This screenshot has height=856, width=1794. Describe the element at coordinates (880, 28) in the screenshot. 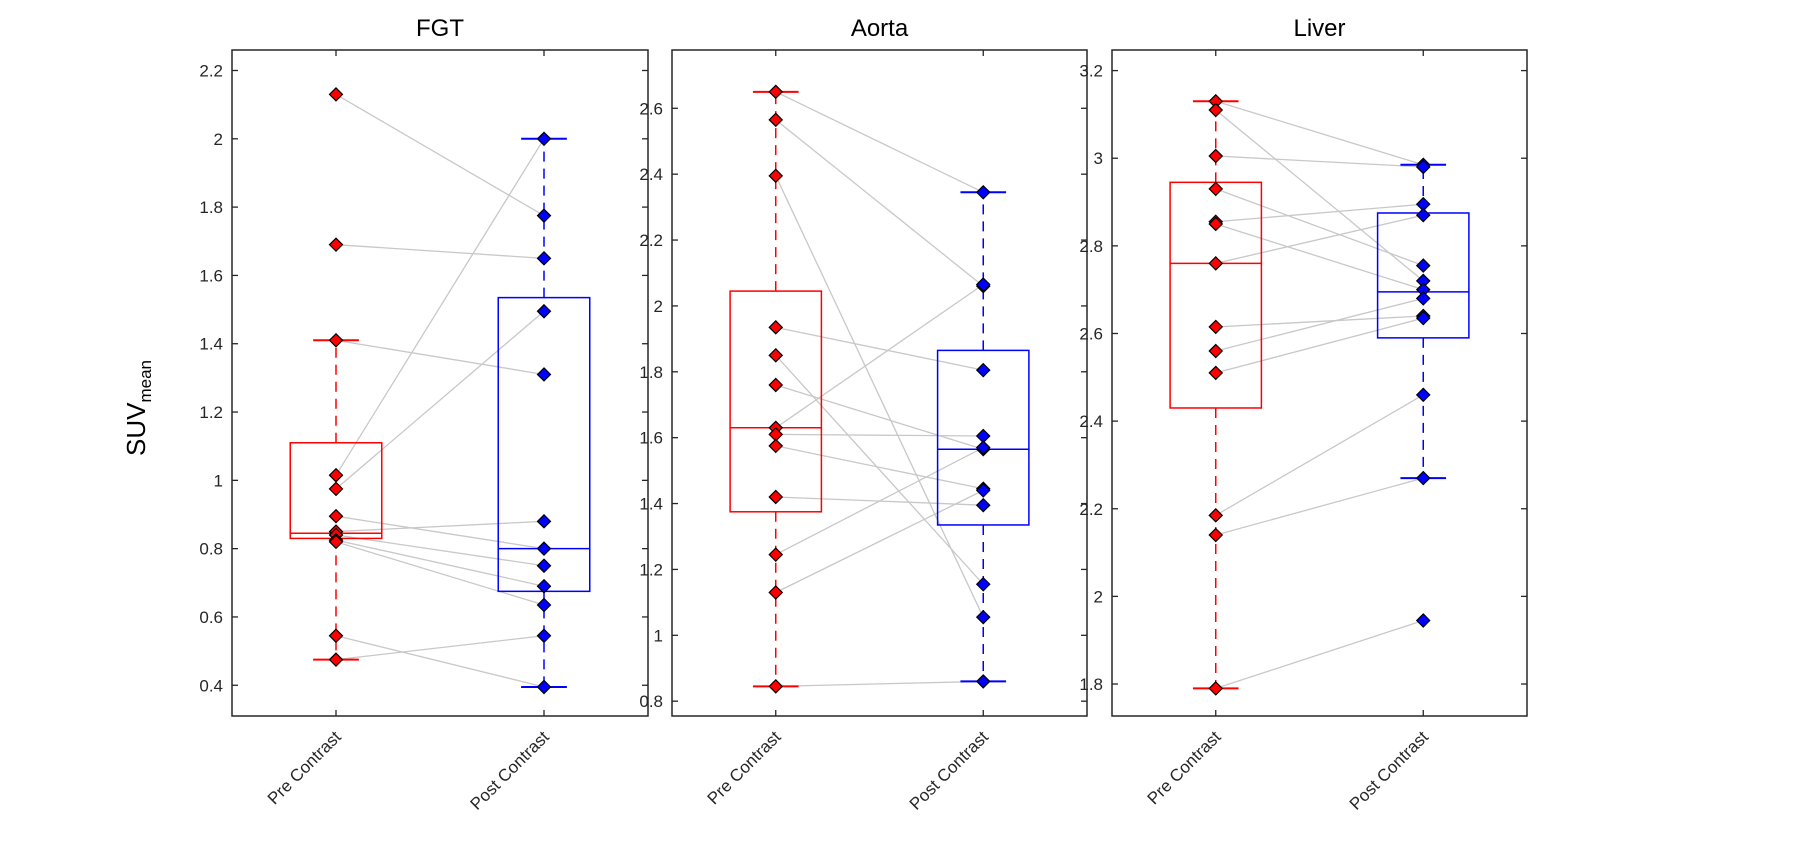

I see `panel-title: Aorta` at that location.